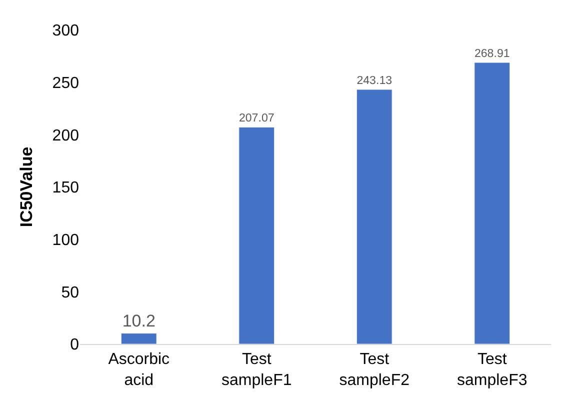  Describe the element at coordinates (66, 135) in the screenshot. I see `y-tick-label: 200` at that location.